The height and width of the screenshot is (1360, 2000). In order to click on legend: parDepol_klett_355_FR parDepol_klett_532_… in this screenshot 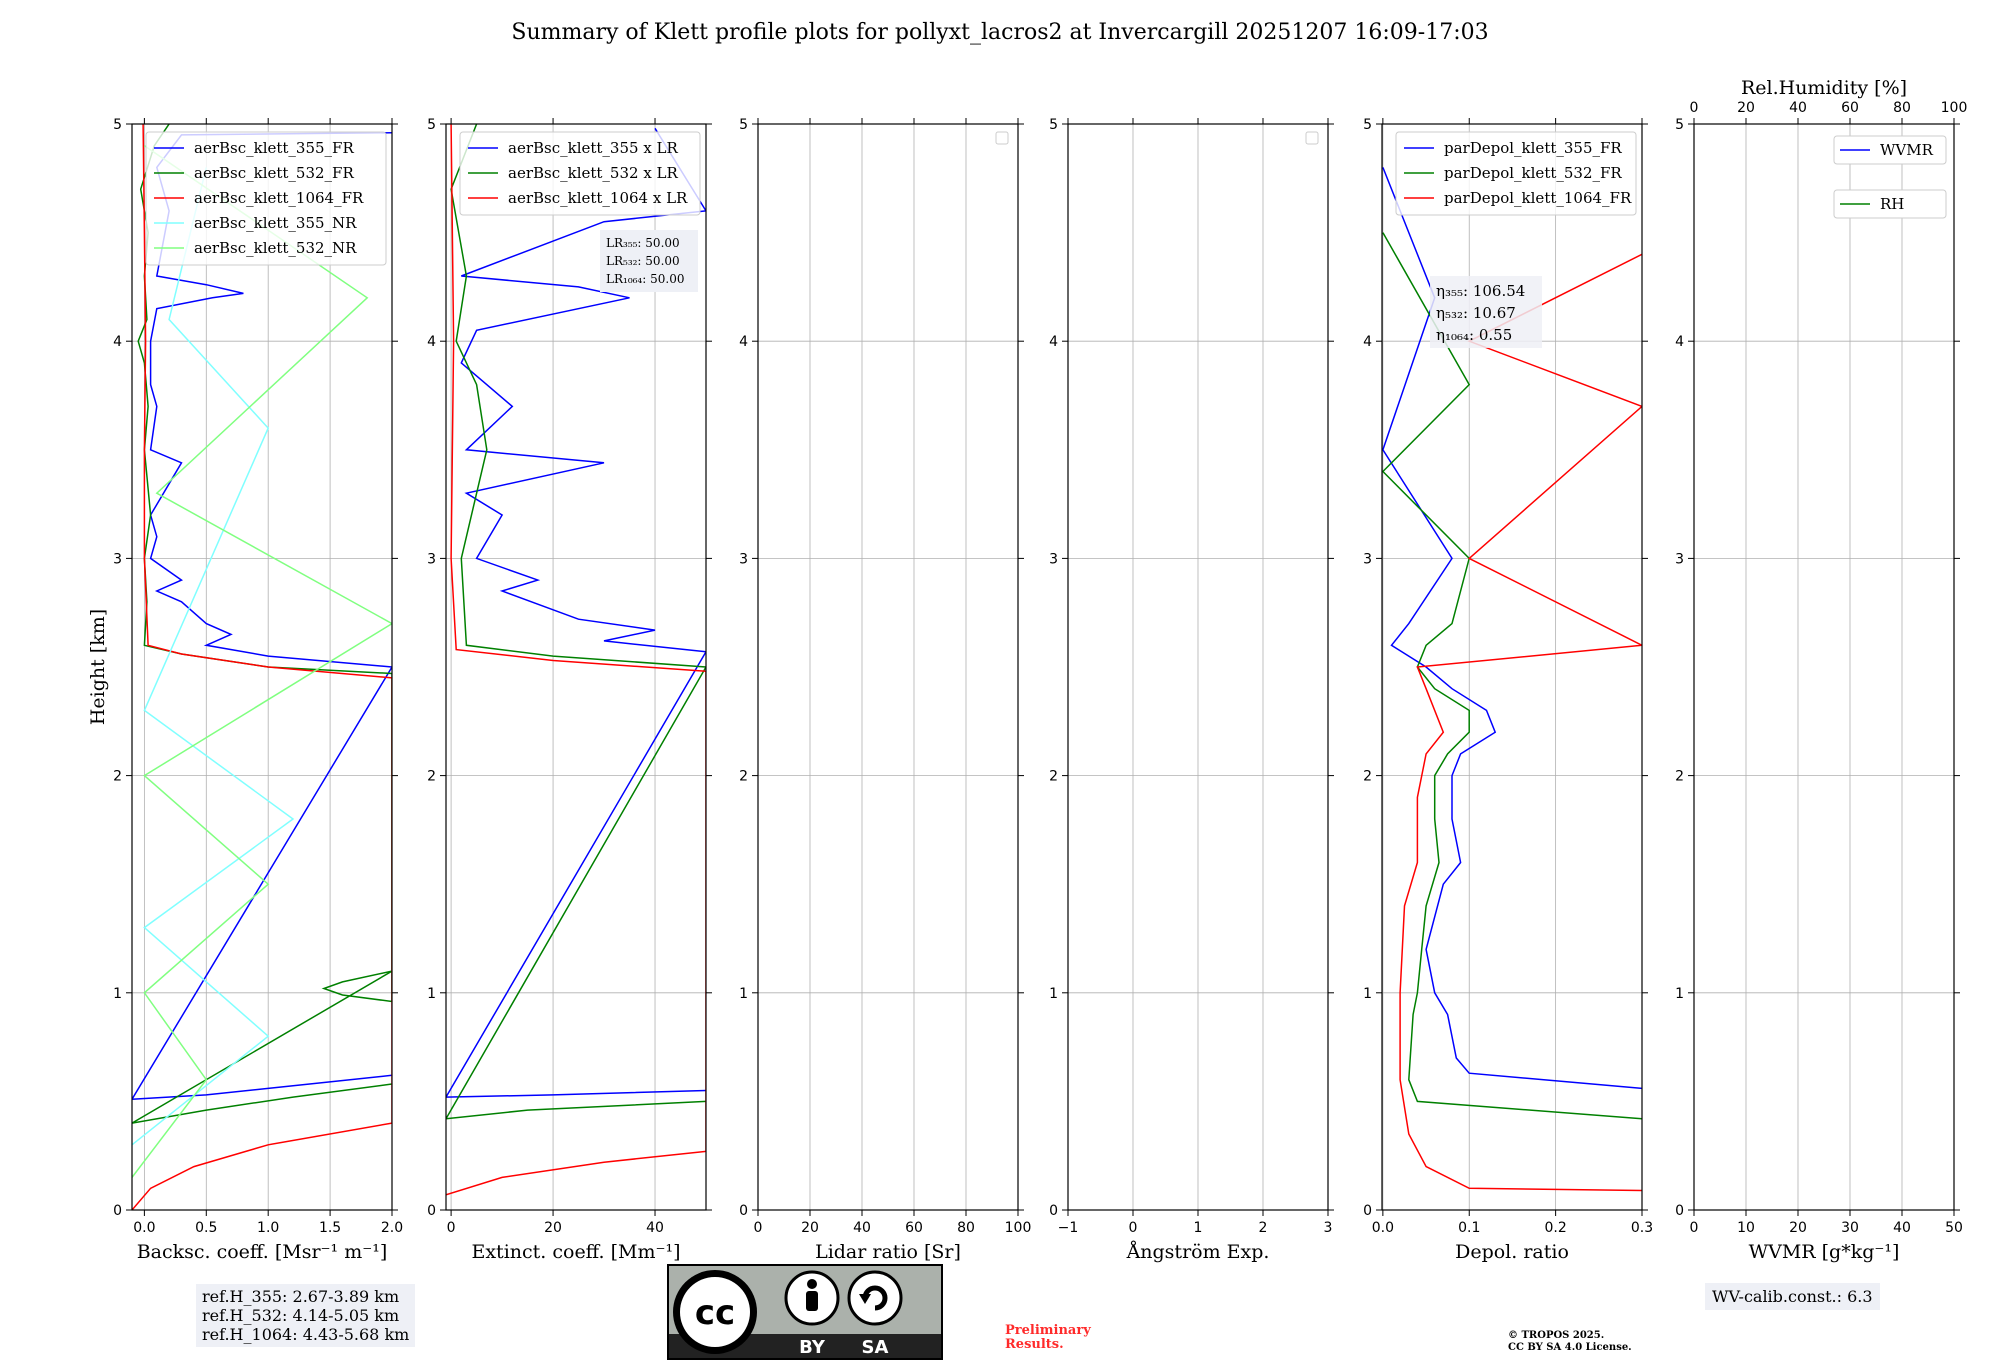, I will do `click(1516, 173)`.